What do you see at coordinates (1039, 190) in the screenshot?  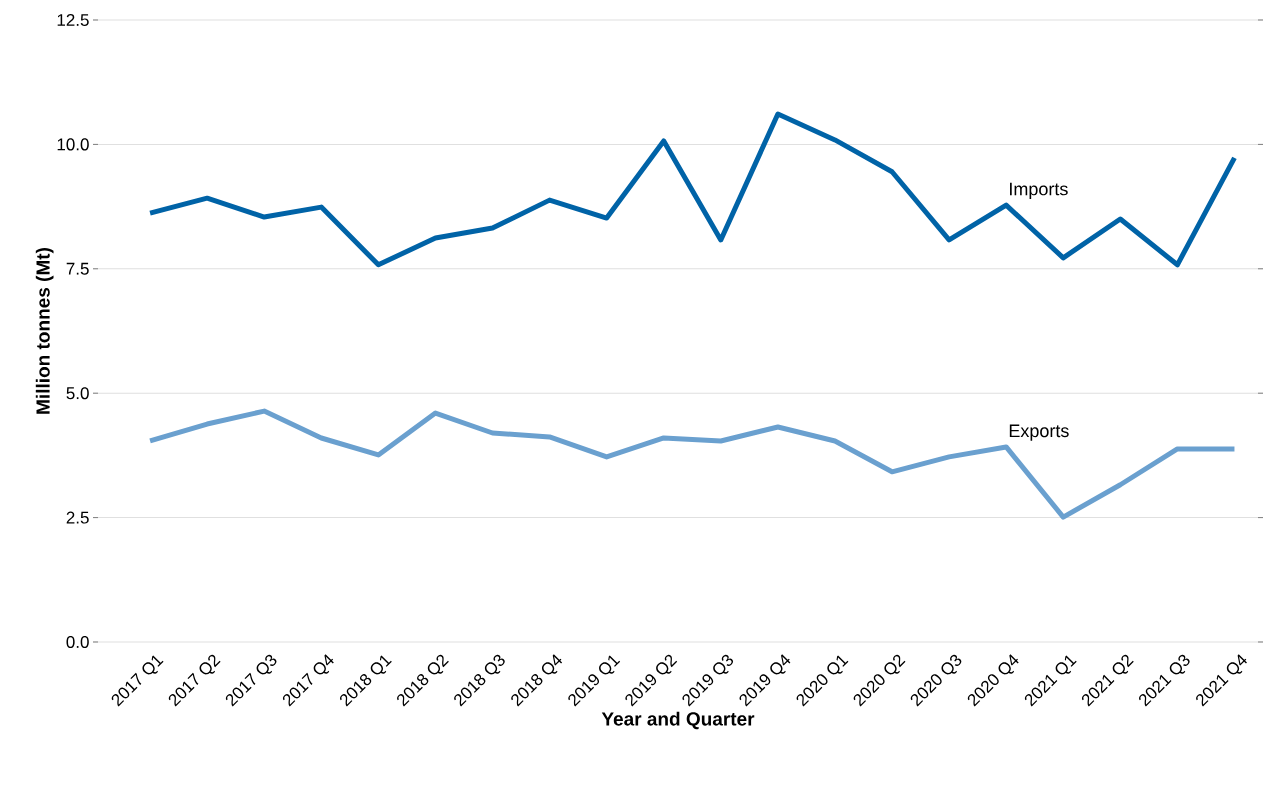 I see `series-label: Imports` at bounding box center [1039, 190].